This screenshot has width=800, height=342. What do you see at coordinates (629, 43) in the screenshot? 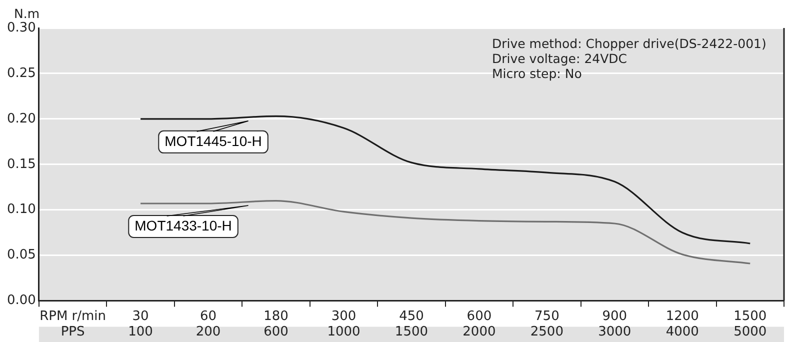
I see `annotation: Drive method: Chopper drive(DS-2422-001)` at bounding box center [629, 43].